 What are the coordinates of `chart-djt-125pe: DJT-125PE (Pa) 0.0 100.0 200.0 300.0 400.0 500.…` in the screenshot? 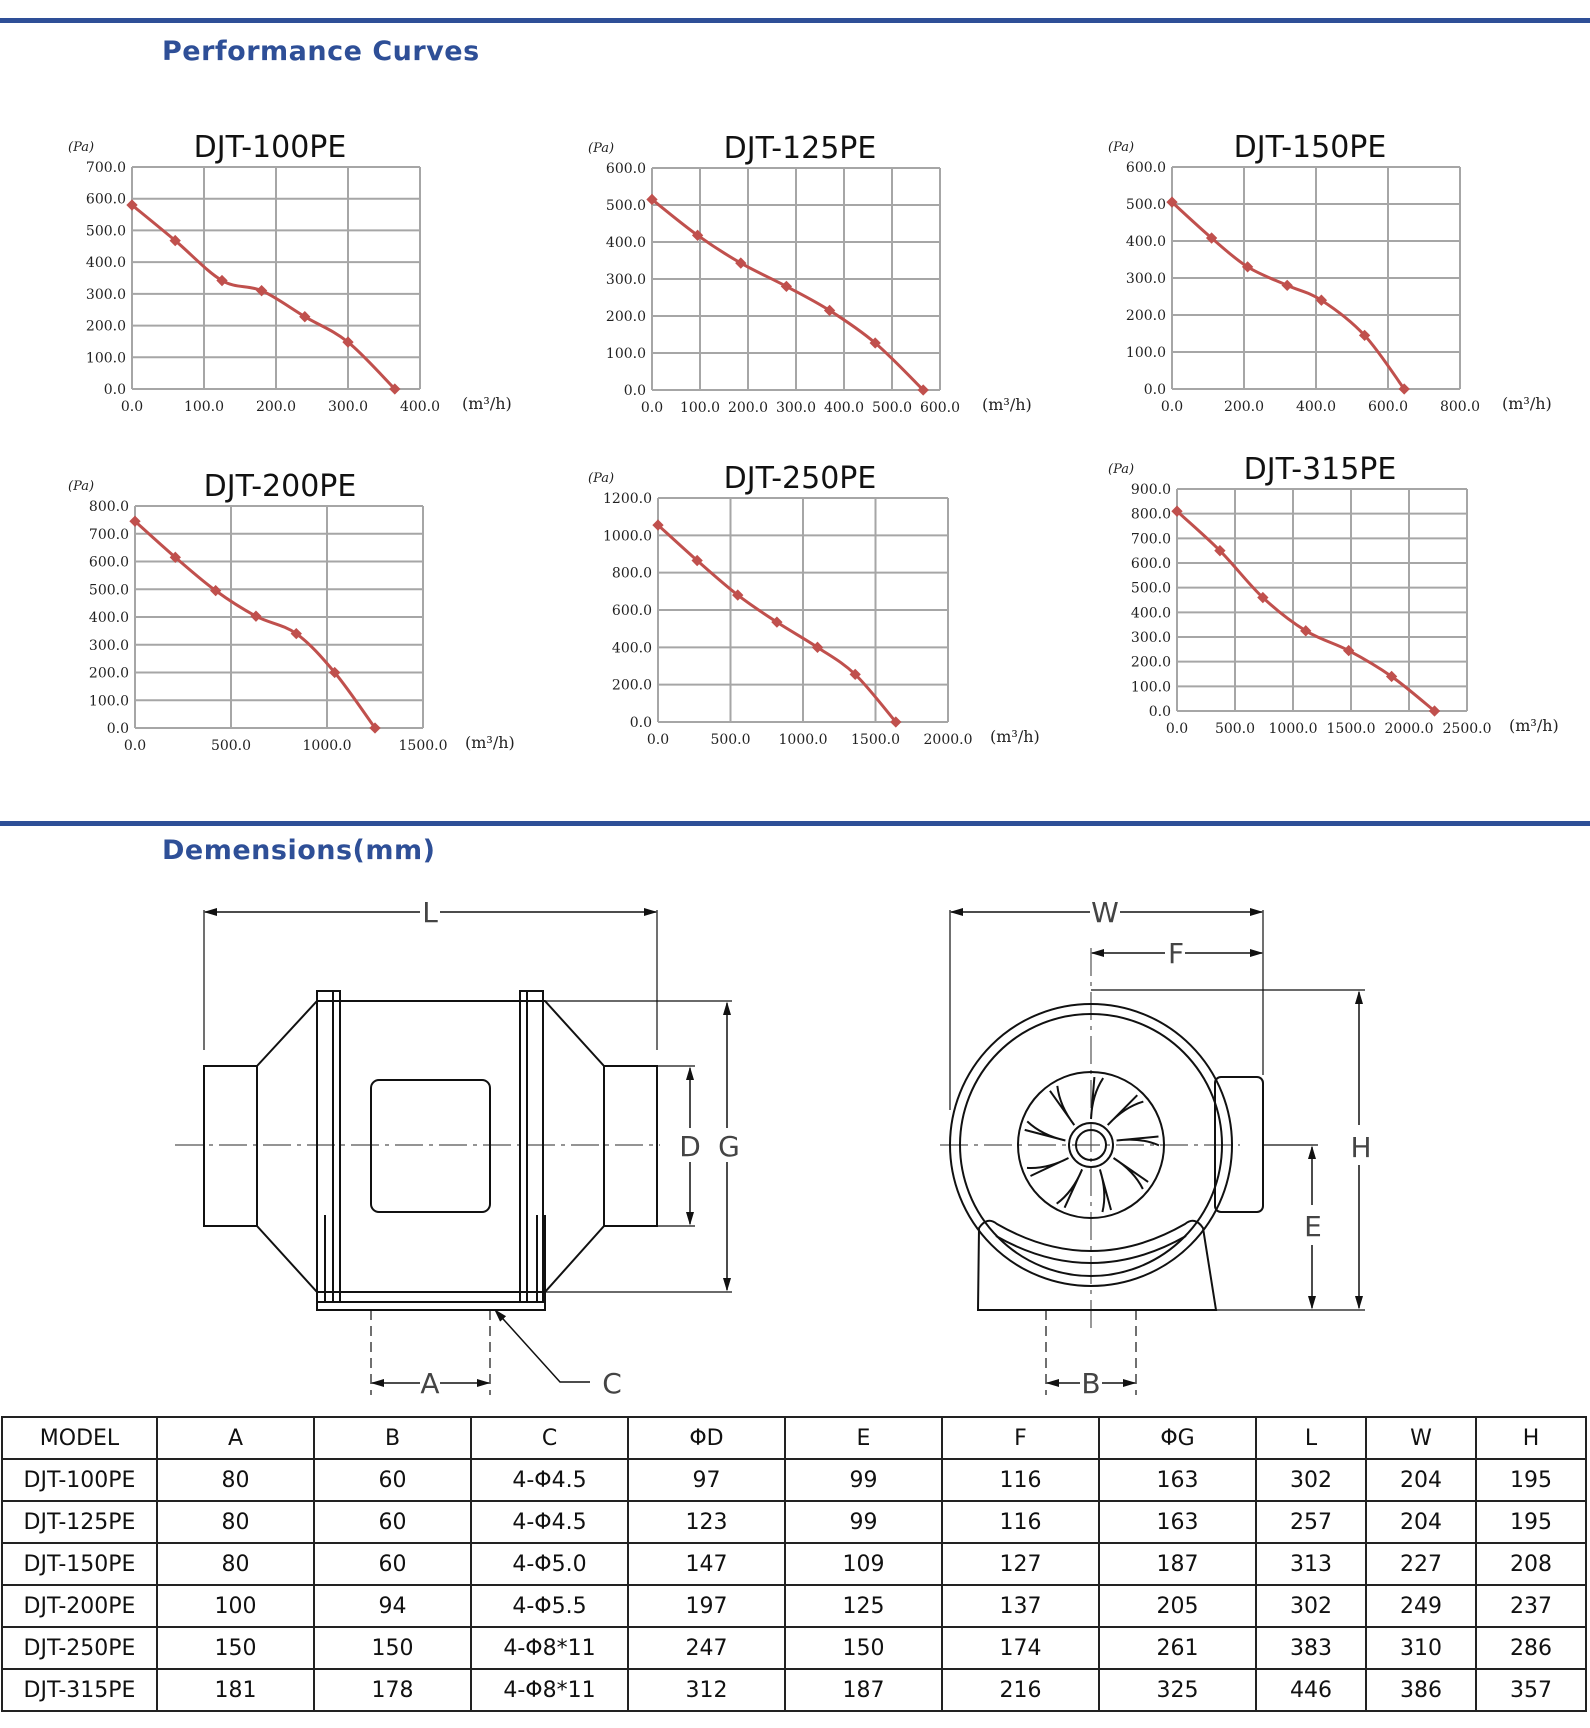 It's located at (810, 273).